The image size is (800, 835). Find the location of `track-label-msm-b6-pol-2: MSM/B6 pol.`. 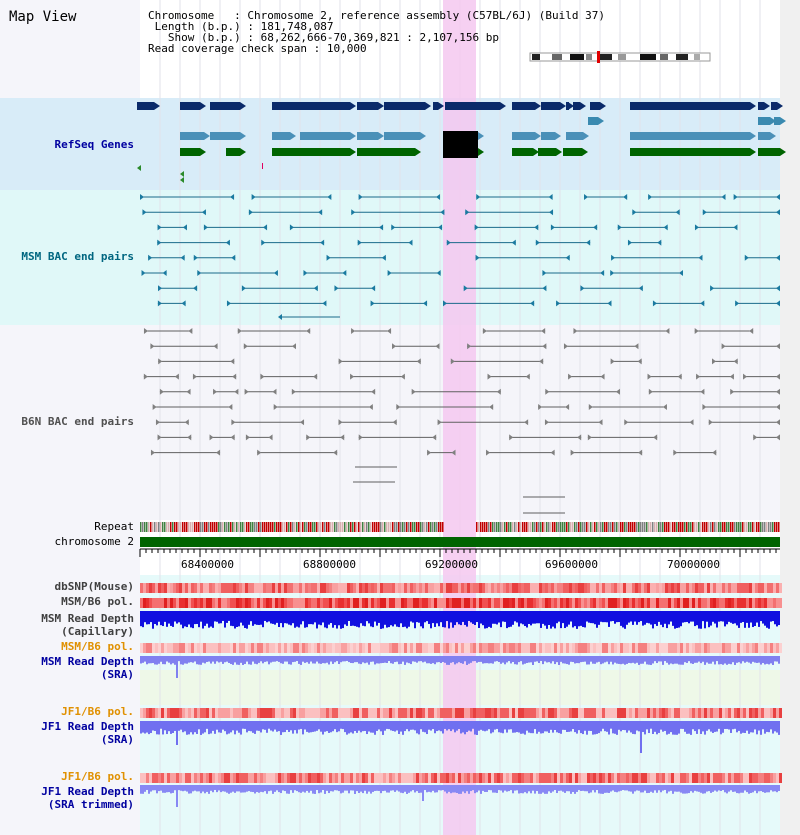

track-label-msm-b6-pol-2: MSM/B6 pol. is located at coordinates (97, 646).